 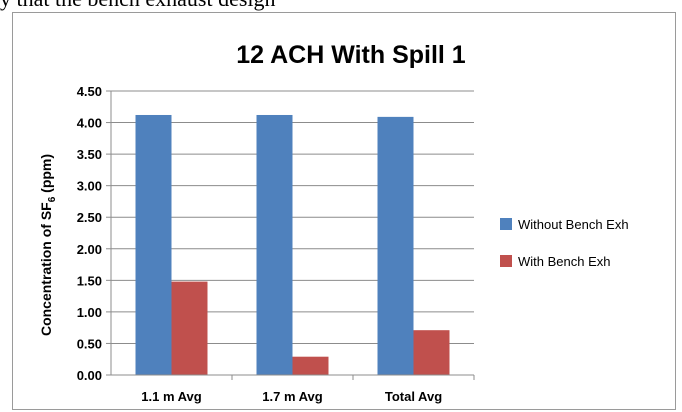 What do you see at coordinates (89, 312) in the screenshot?
I see `y-tick-label: 1.00` at bounding box center [89, 312].